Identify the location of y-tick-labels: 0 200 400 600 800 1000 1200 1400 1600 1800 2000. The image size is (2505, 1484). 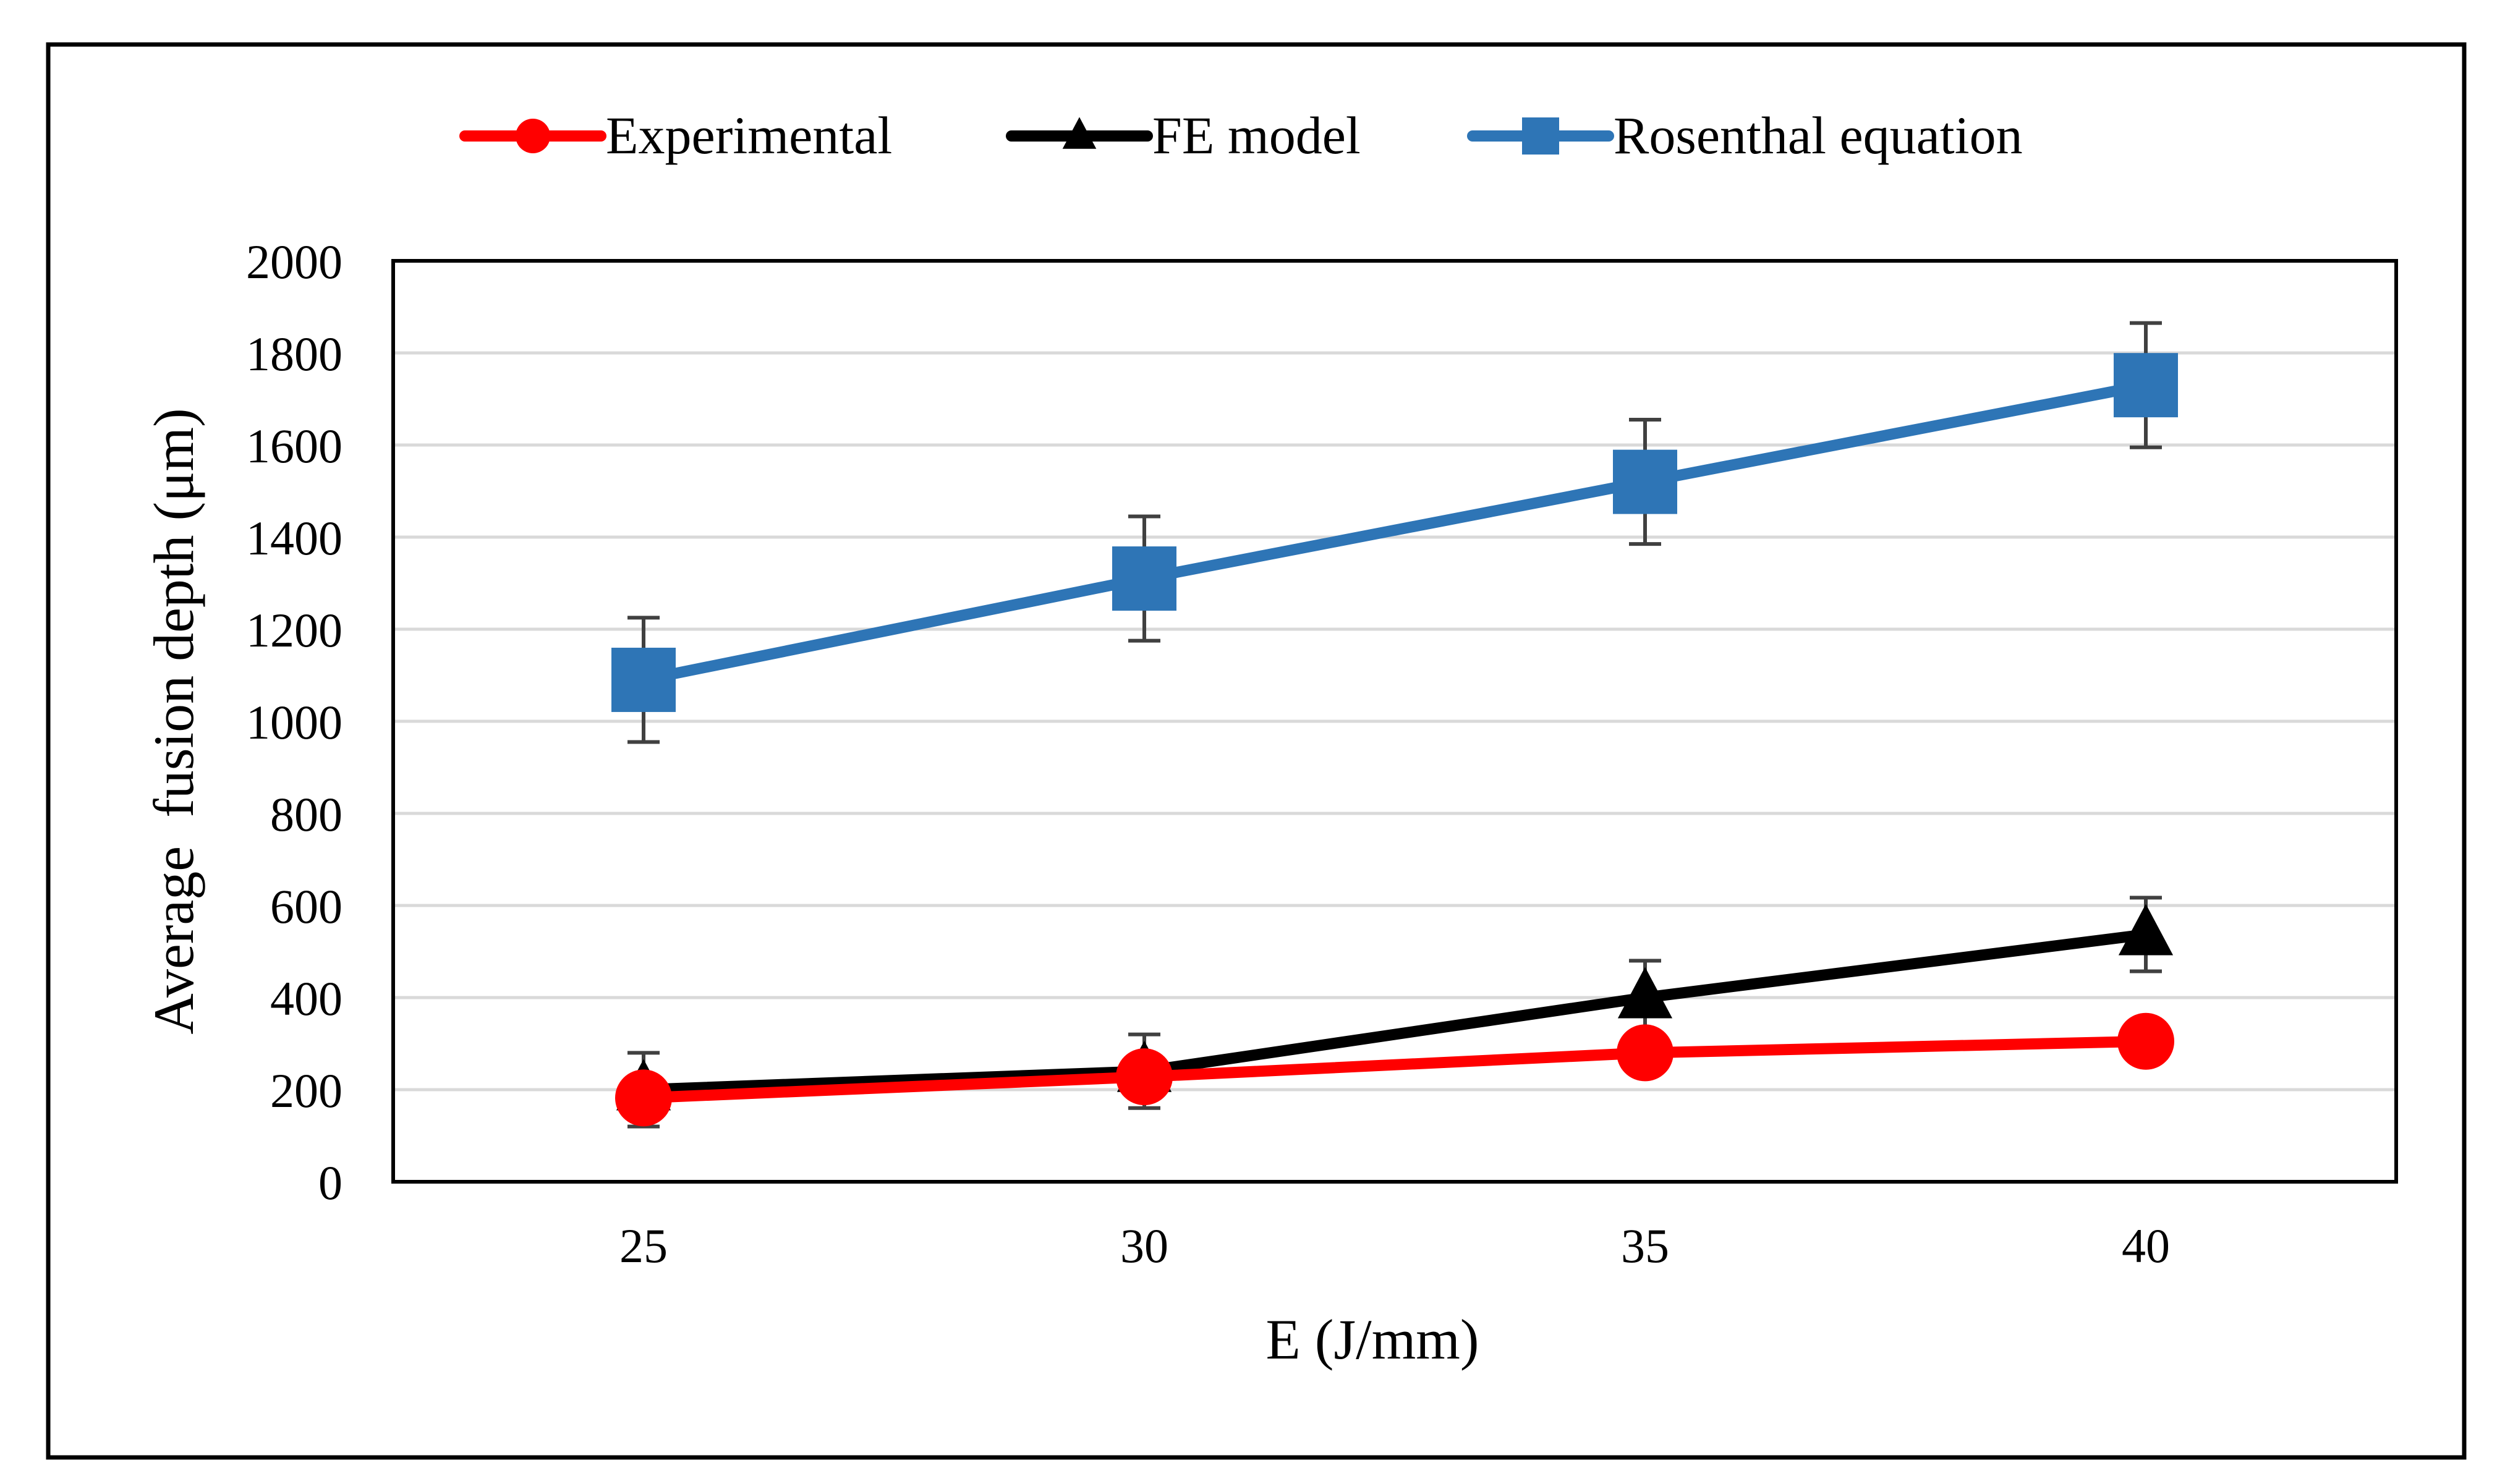
(294, 722).